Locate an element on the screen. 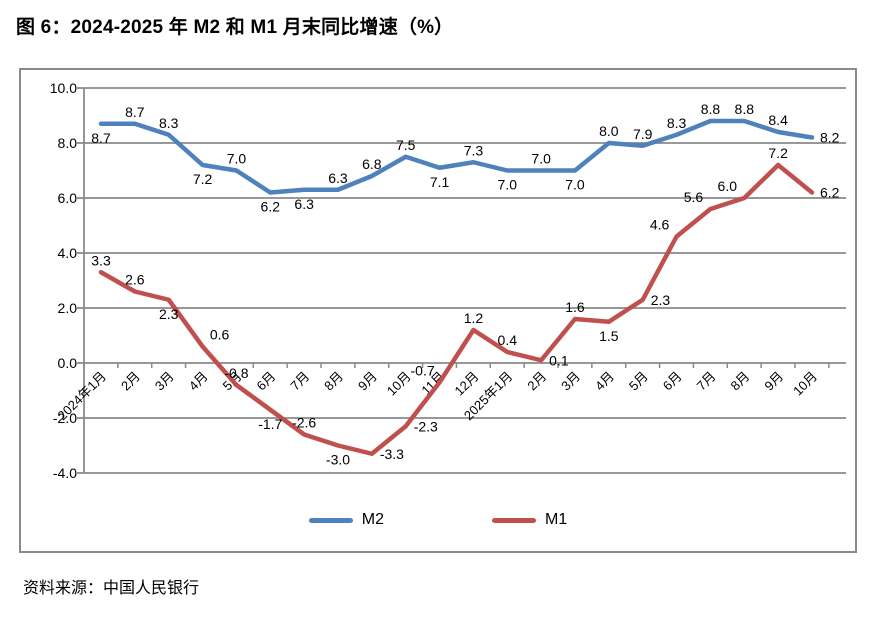  m1-data-label: -1.7 is located at coordinates (270, 424).